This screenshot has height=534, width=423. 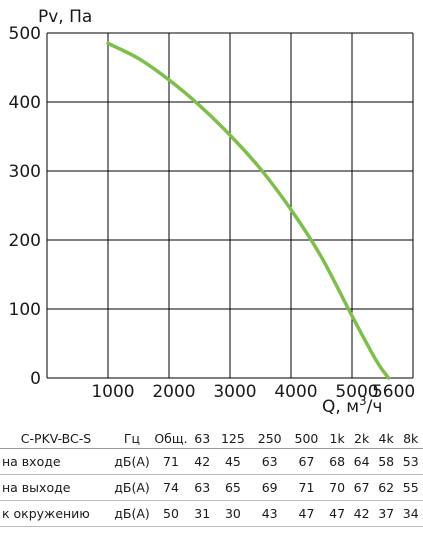 What do you see at coordinates (269, 513) in the screenshot?
I see `band-value-cell: 43` at bounding box center [269, 513].